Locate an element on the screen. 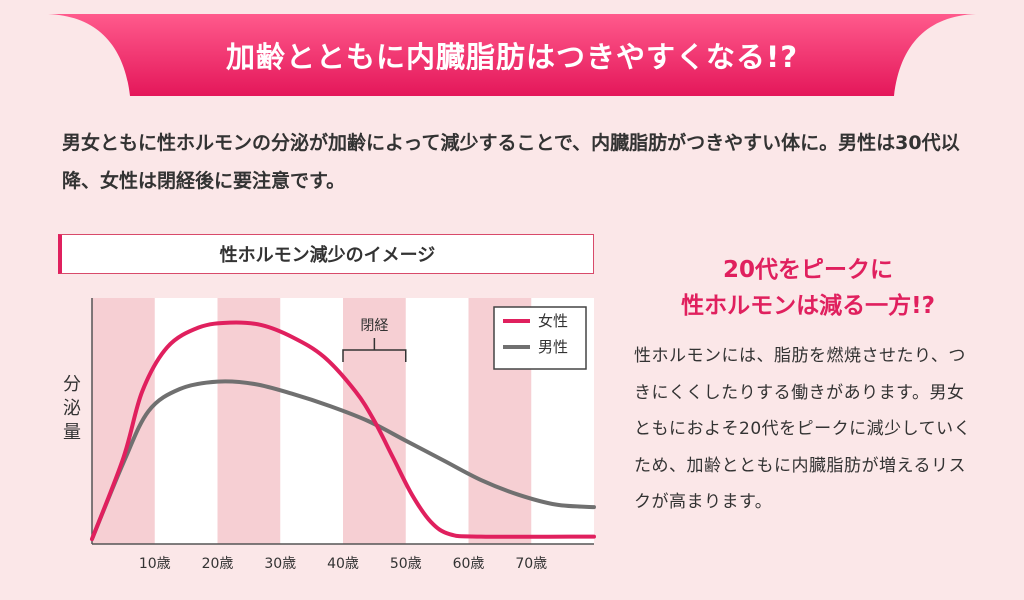  side-heading-line1: 20代をピークに is located at coordinates (807, 270).